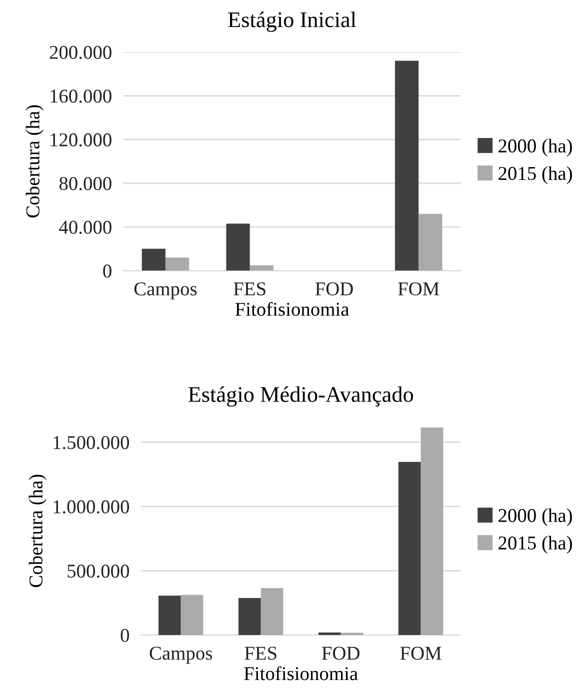 Image resolution: width=587 pixels, height=694 pixels. Describe the element at coordinates (92, 443) in the screenshot. I see `y-tick-label: 1.500.000` at that location.